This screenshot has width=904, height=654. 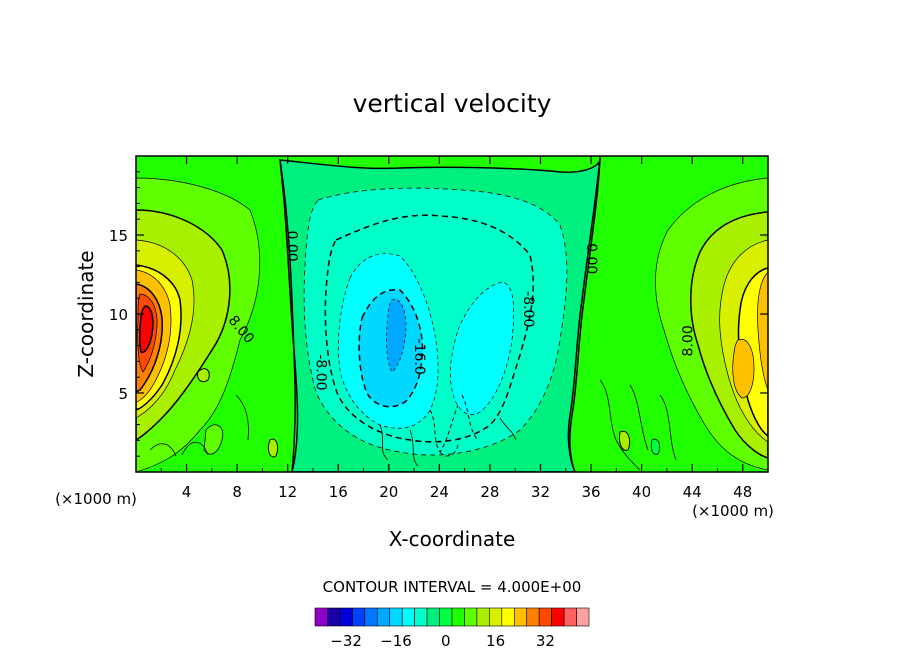 I want to click on x-tick-label: 24, so click(x=439, y=492).